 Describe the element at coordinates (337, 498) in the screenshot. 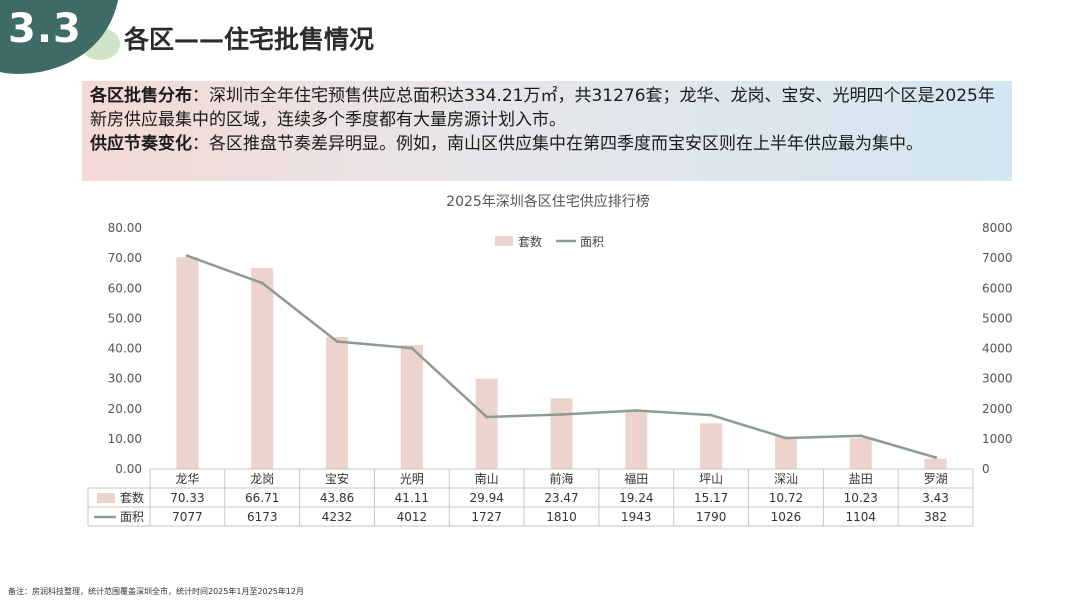

I see `bar-data-label: 43.86` at that location.